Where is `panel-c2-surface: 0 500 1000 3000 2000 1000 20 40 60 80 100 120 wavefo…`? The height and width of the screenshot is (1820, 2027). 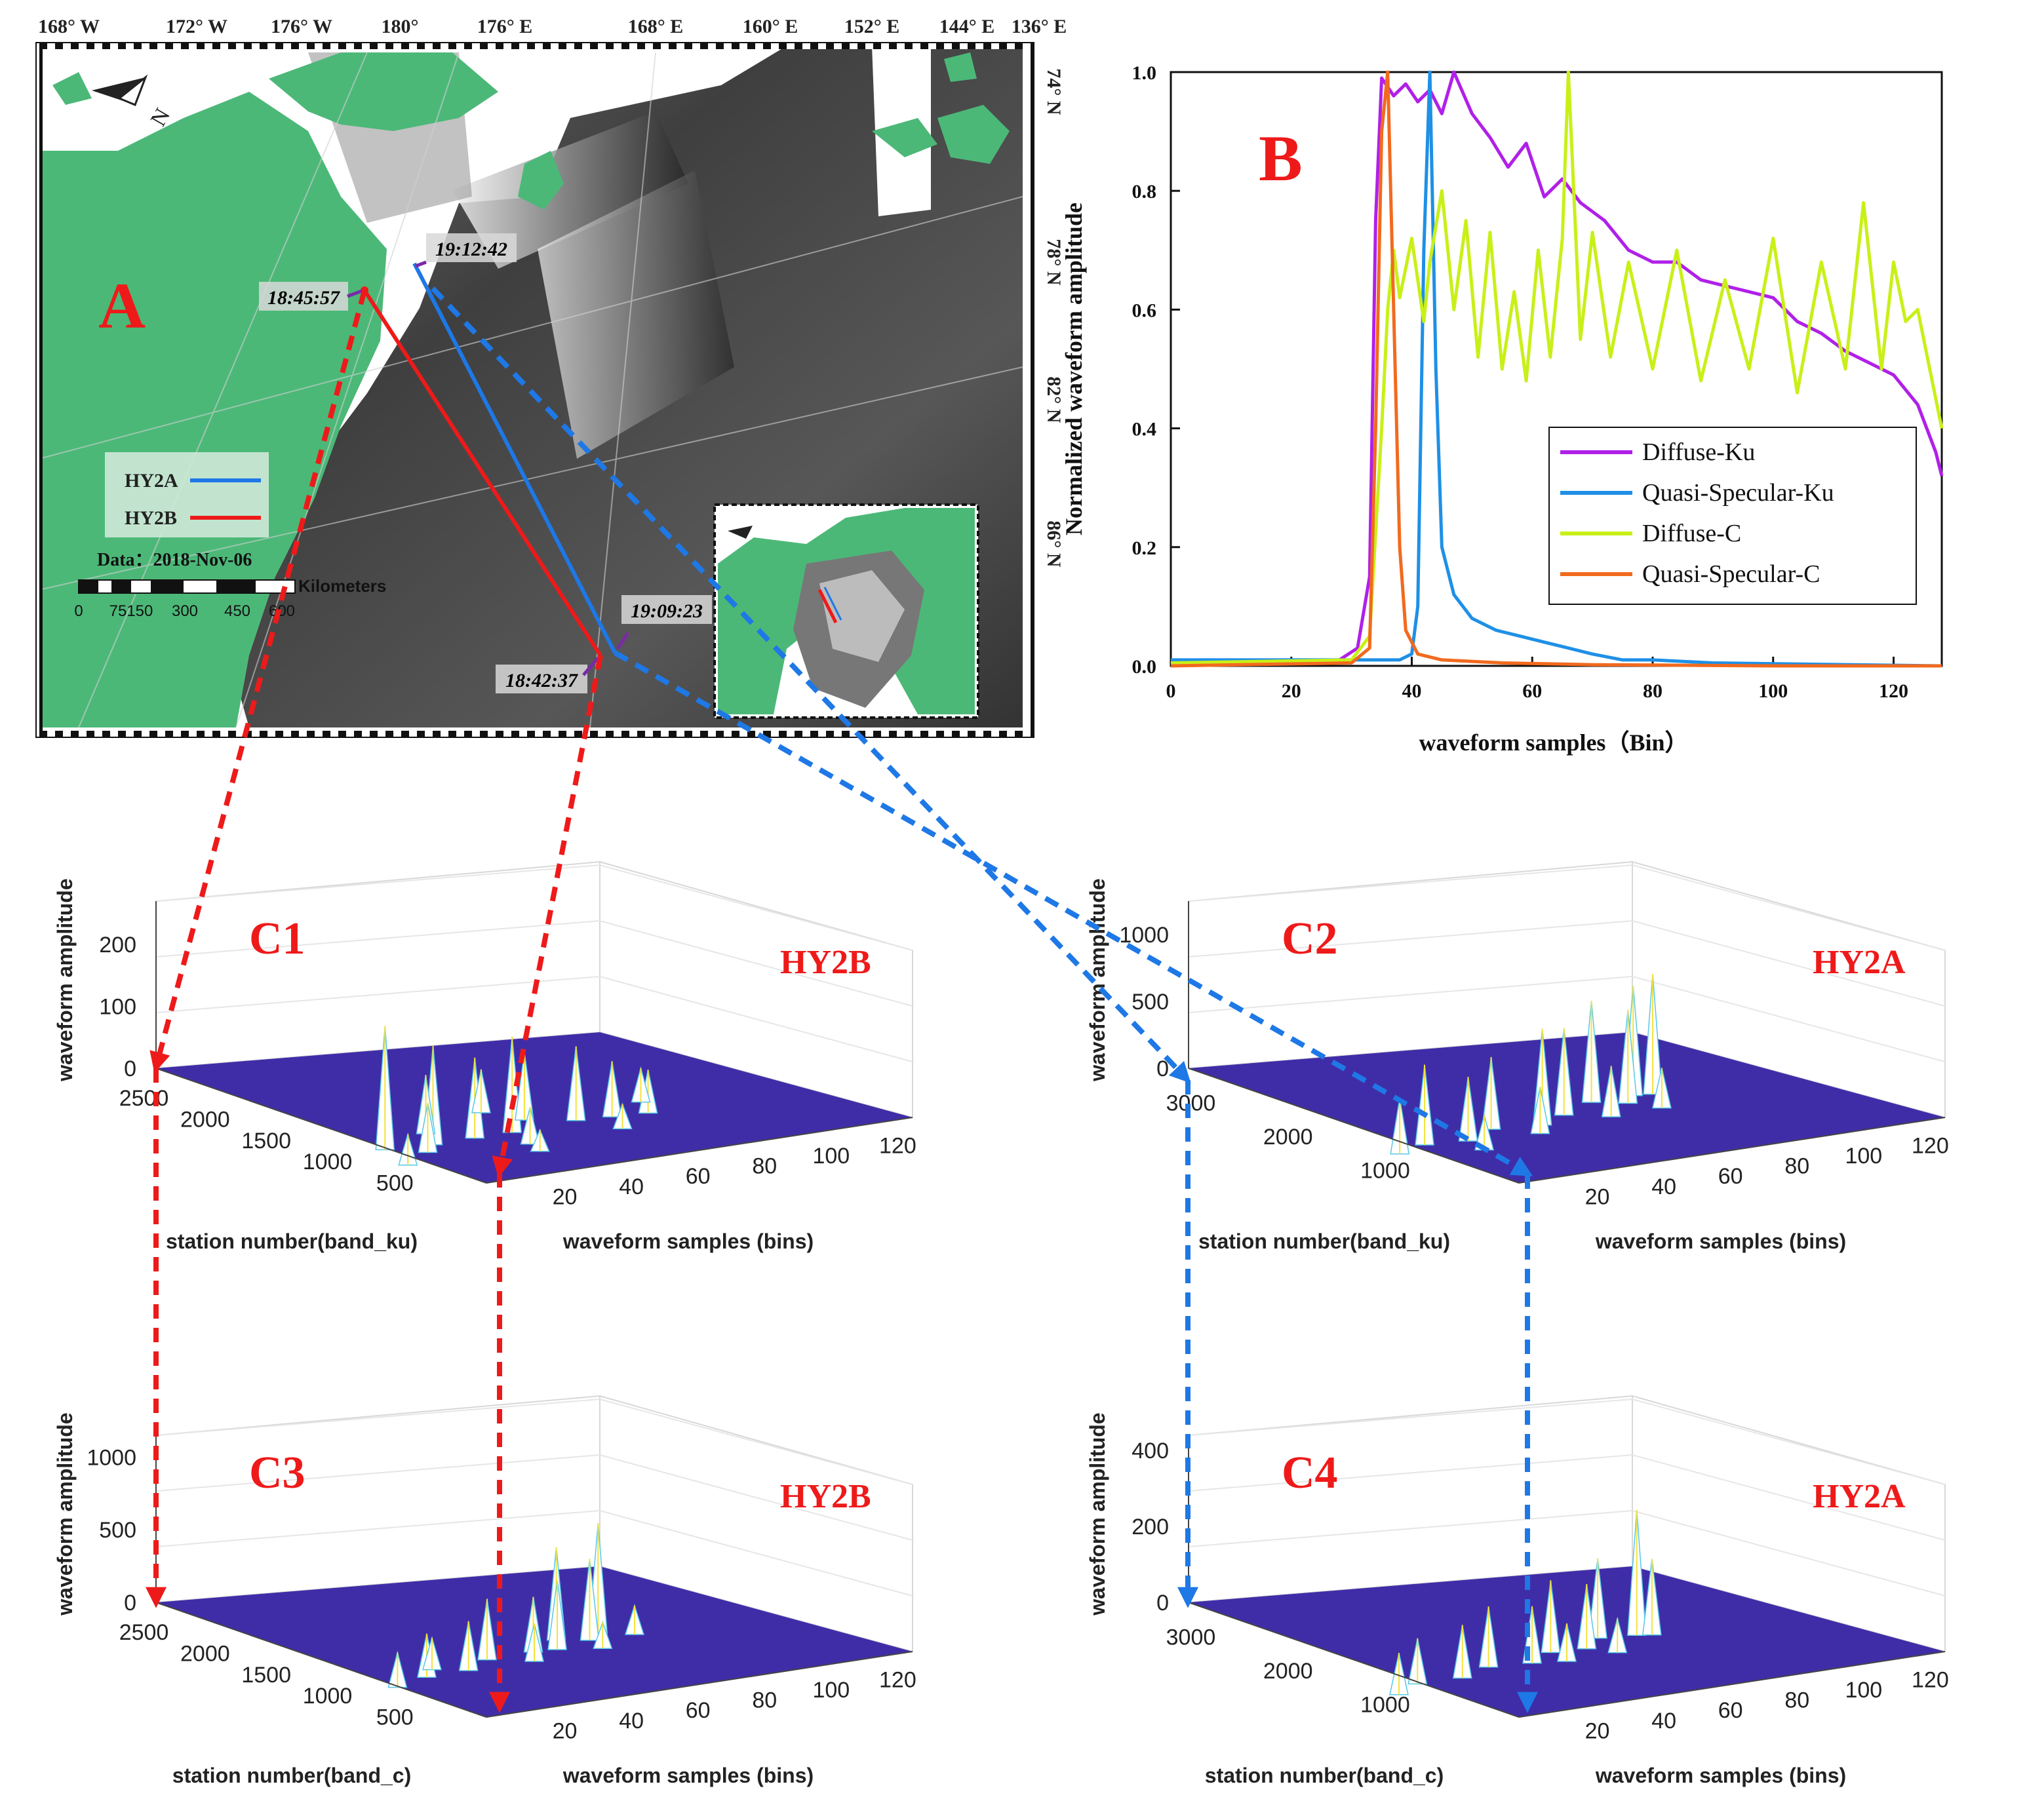 panel-c2-surface: 0 500 1000 3000 2000 1000 20 40 60 80 100 120 wavefo… is located at coordinates (1517, 1057).